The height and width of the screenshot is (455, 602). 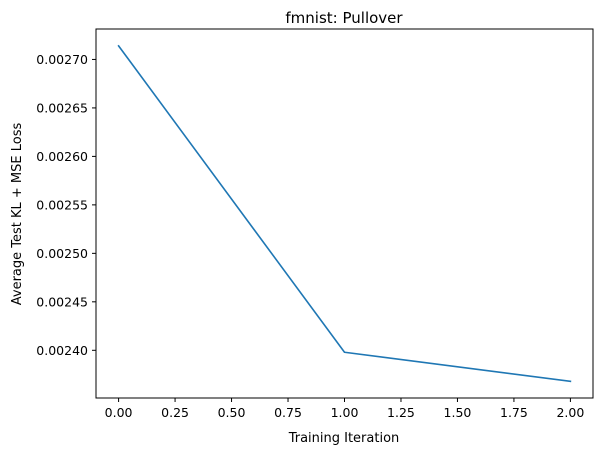 I want to click on x-tick-label: 1.75, so click(x=514, y=412).